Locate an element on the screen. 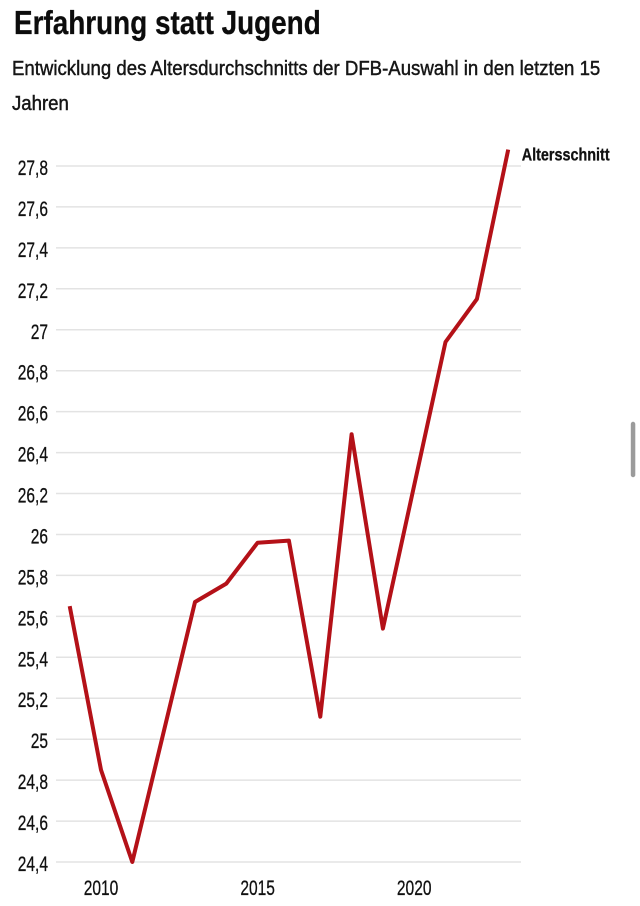 The width and height of the screenshot is (640, 906). svg-text: 25,2 is located at coordinates (33, 700).